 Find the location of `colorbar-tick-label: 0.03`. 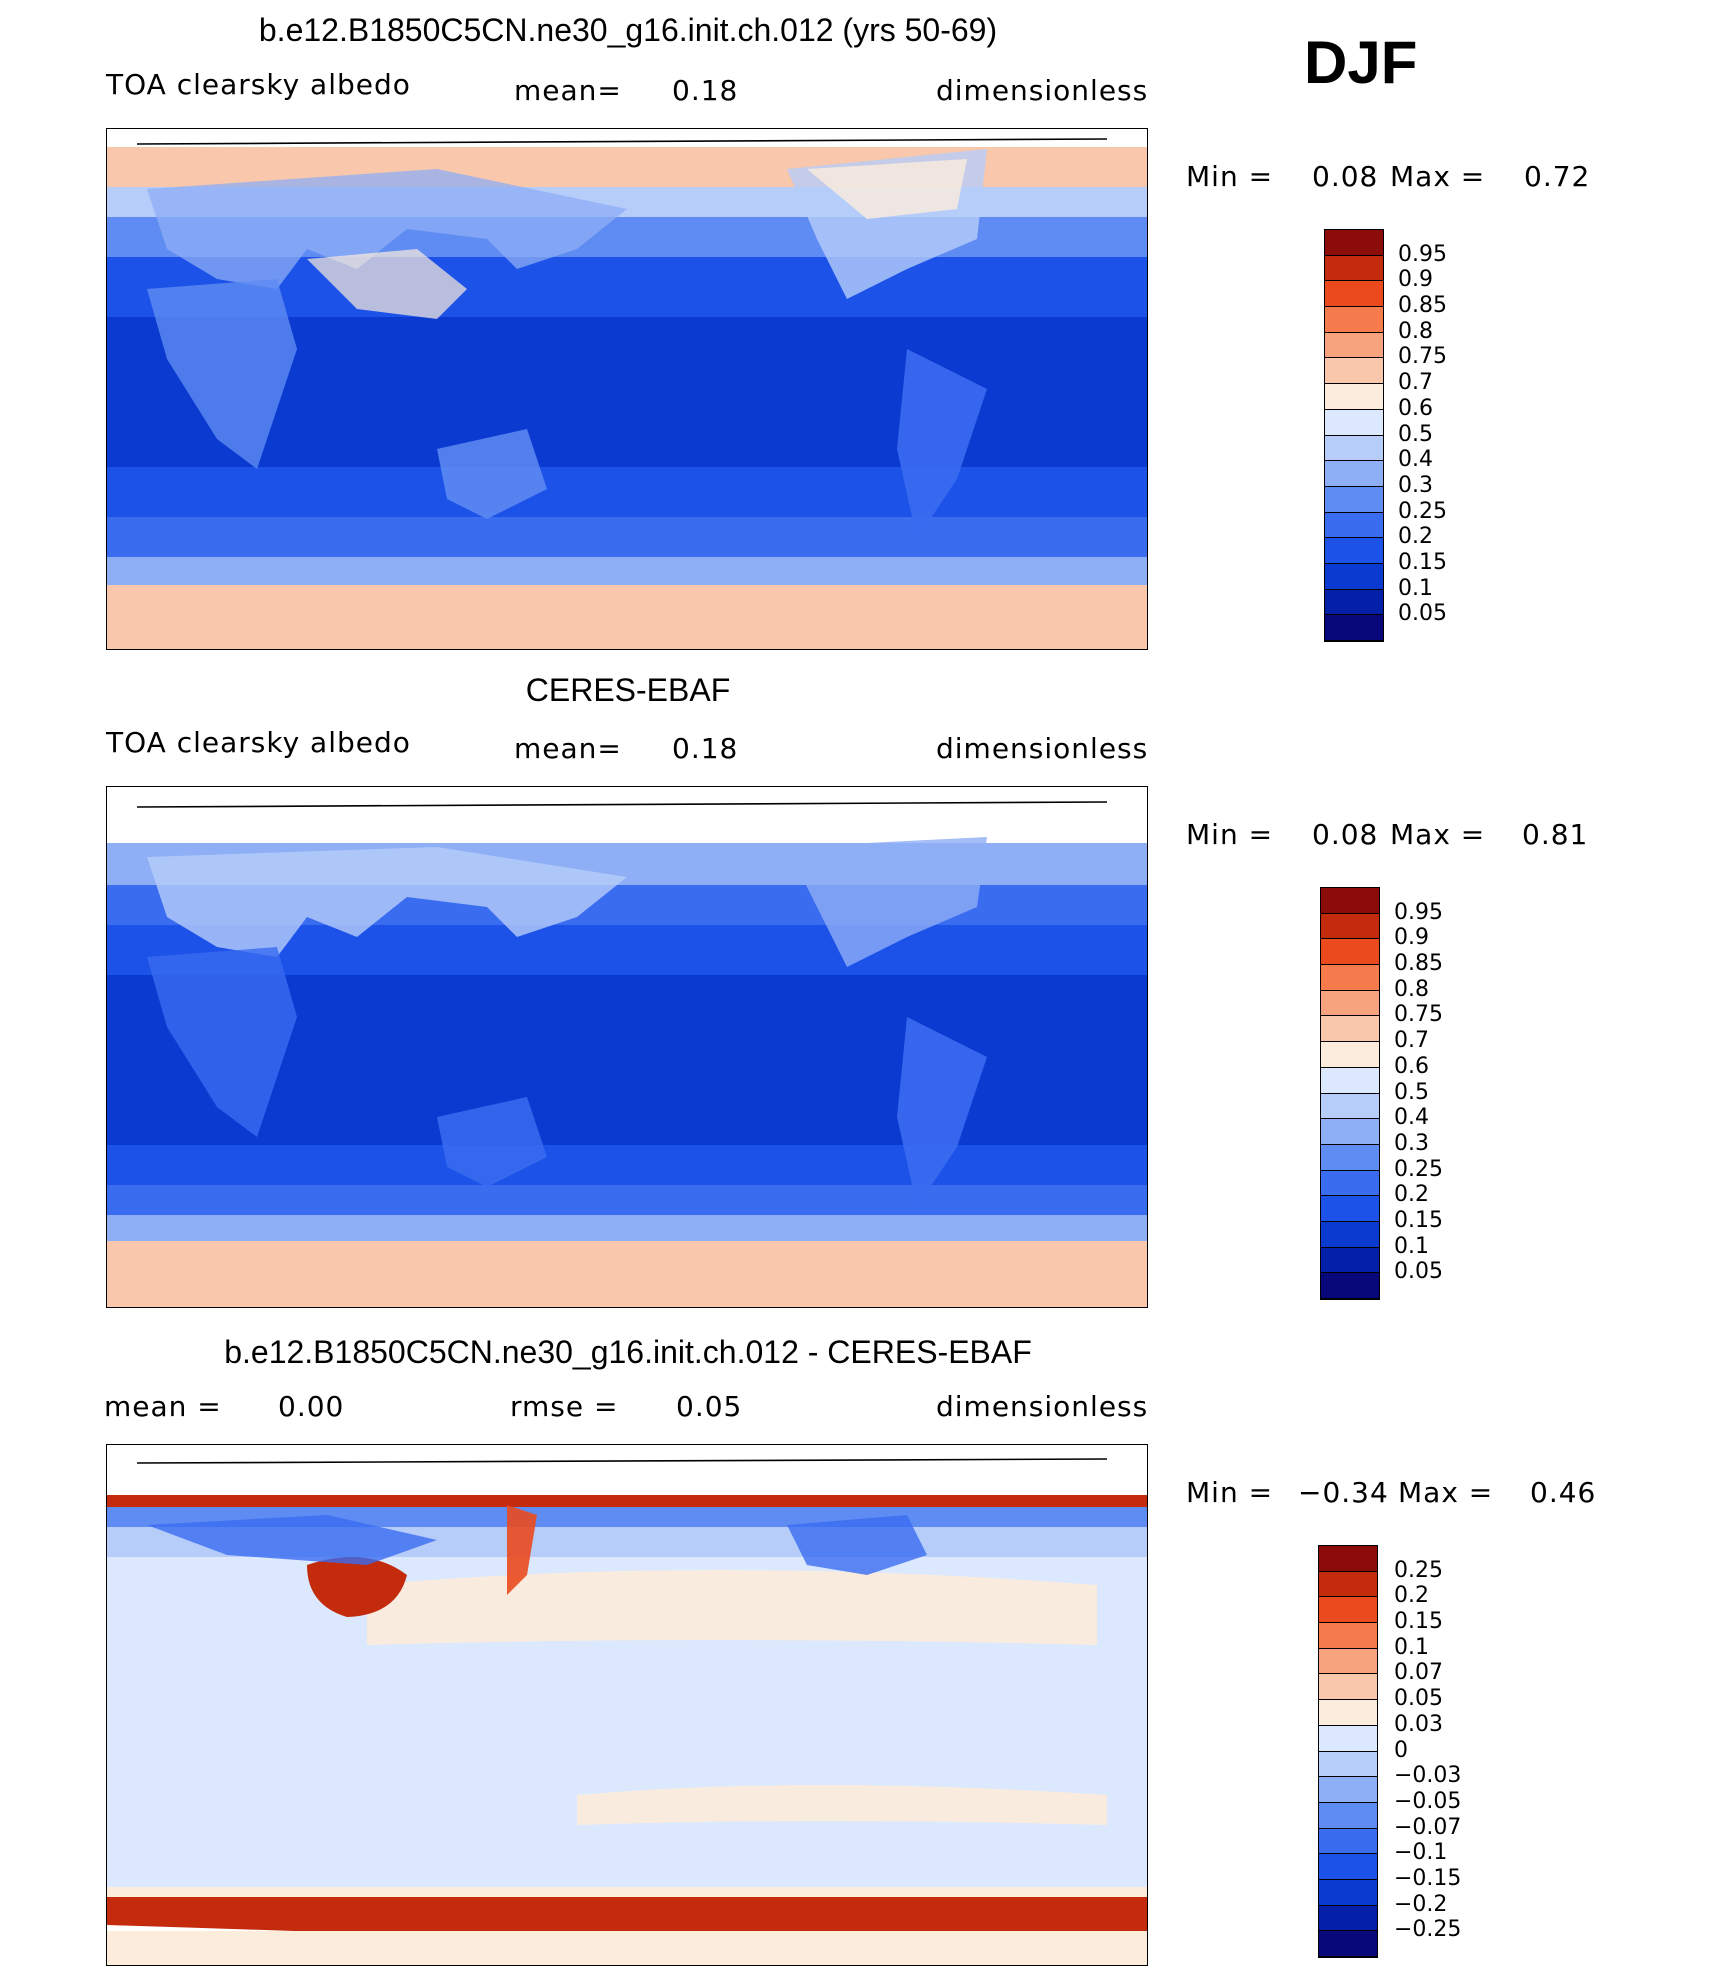

colorbar-tick-label: 0.03 is located at coordinates (1418, 1724).